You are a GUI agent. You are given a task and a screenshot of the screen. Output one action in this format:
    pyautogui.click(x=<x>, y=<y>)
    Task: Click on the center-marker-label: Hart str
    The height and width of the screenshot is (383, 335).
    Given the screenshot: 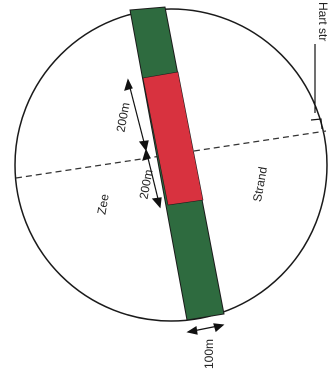 What is the action you would take?
    pyautogui.click(x=323, y=21)
    